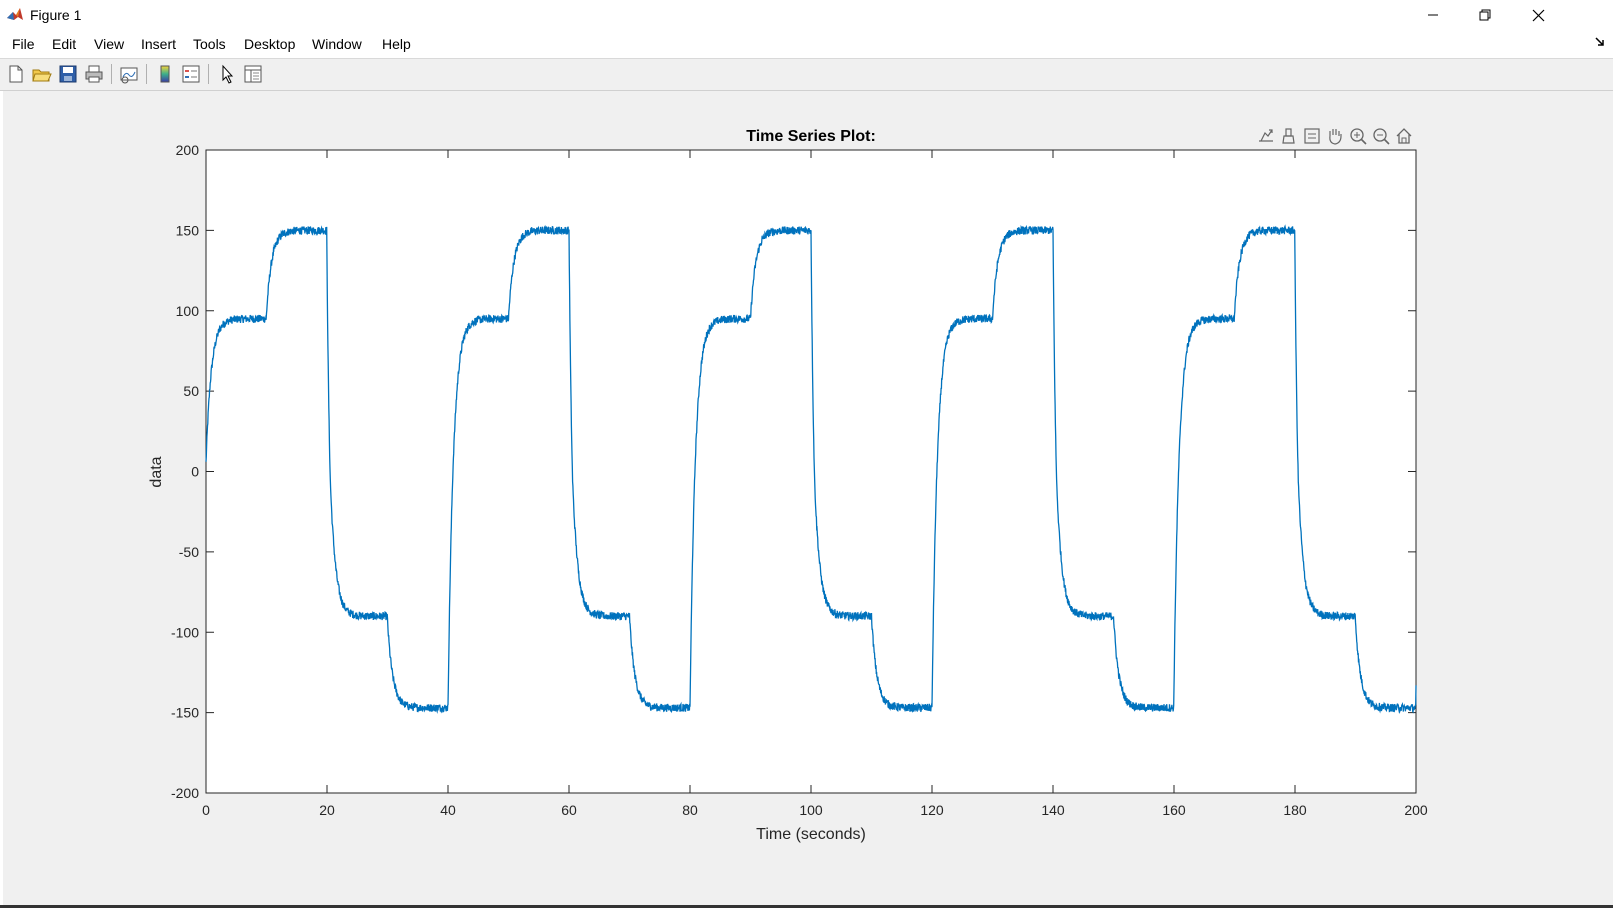  What do you see at coordinates (188, 311) in the screenshot?
I see `y-tick-label: 100` at bounding box center [188, 311].